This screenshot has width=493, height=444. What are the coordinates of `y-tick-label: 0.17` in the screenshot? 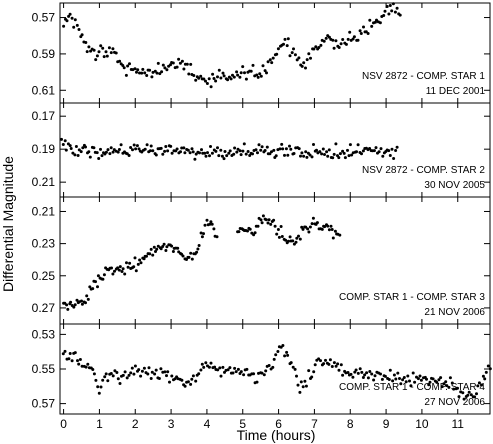 It's located at (44, 116).